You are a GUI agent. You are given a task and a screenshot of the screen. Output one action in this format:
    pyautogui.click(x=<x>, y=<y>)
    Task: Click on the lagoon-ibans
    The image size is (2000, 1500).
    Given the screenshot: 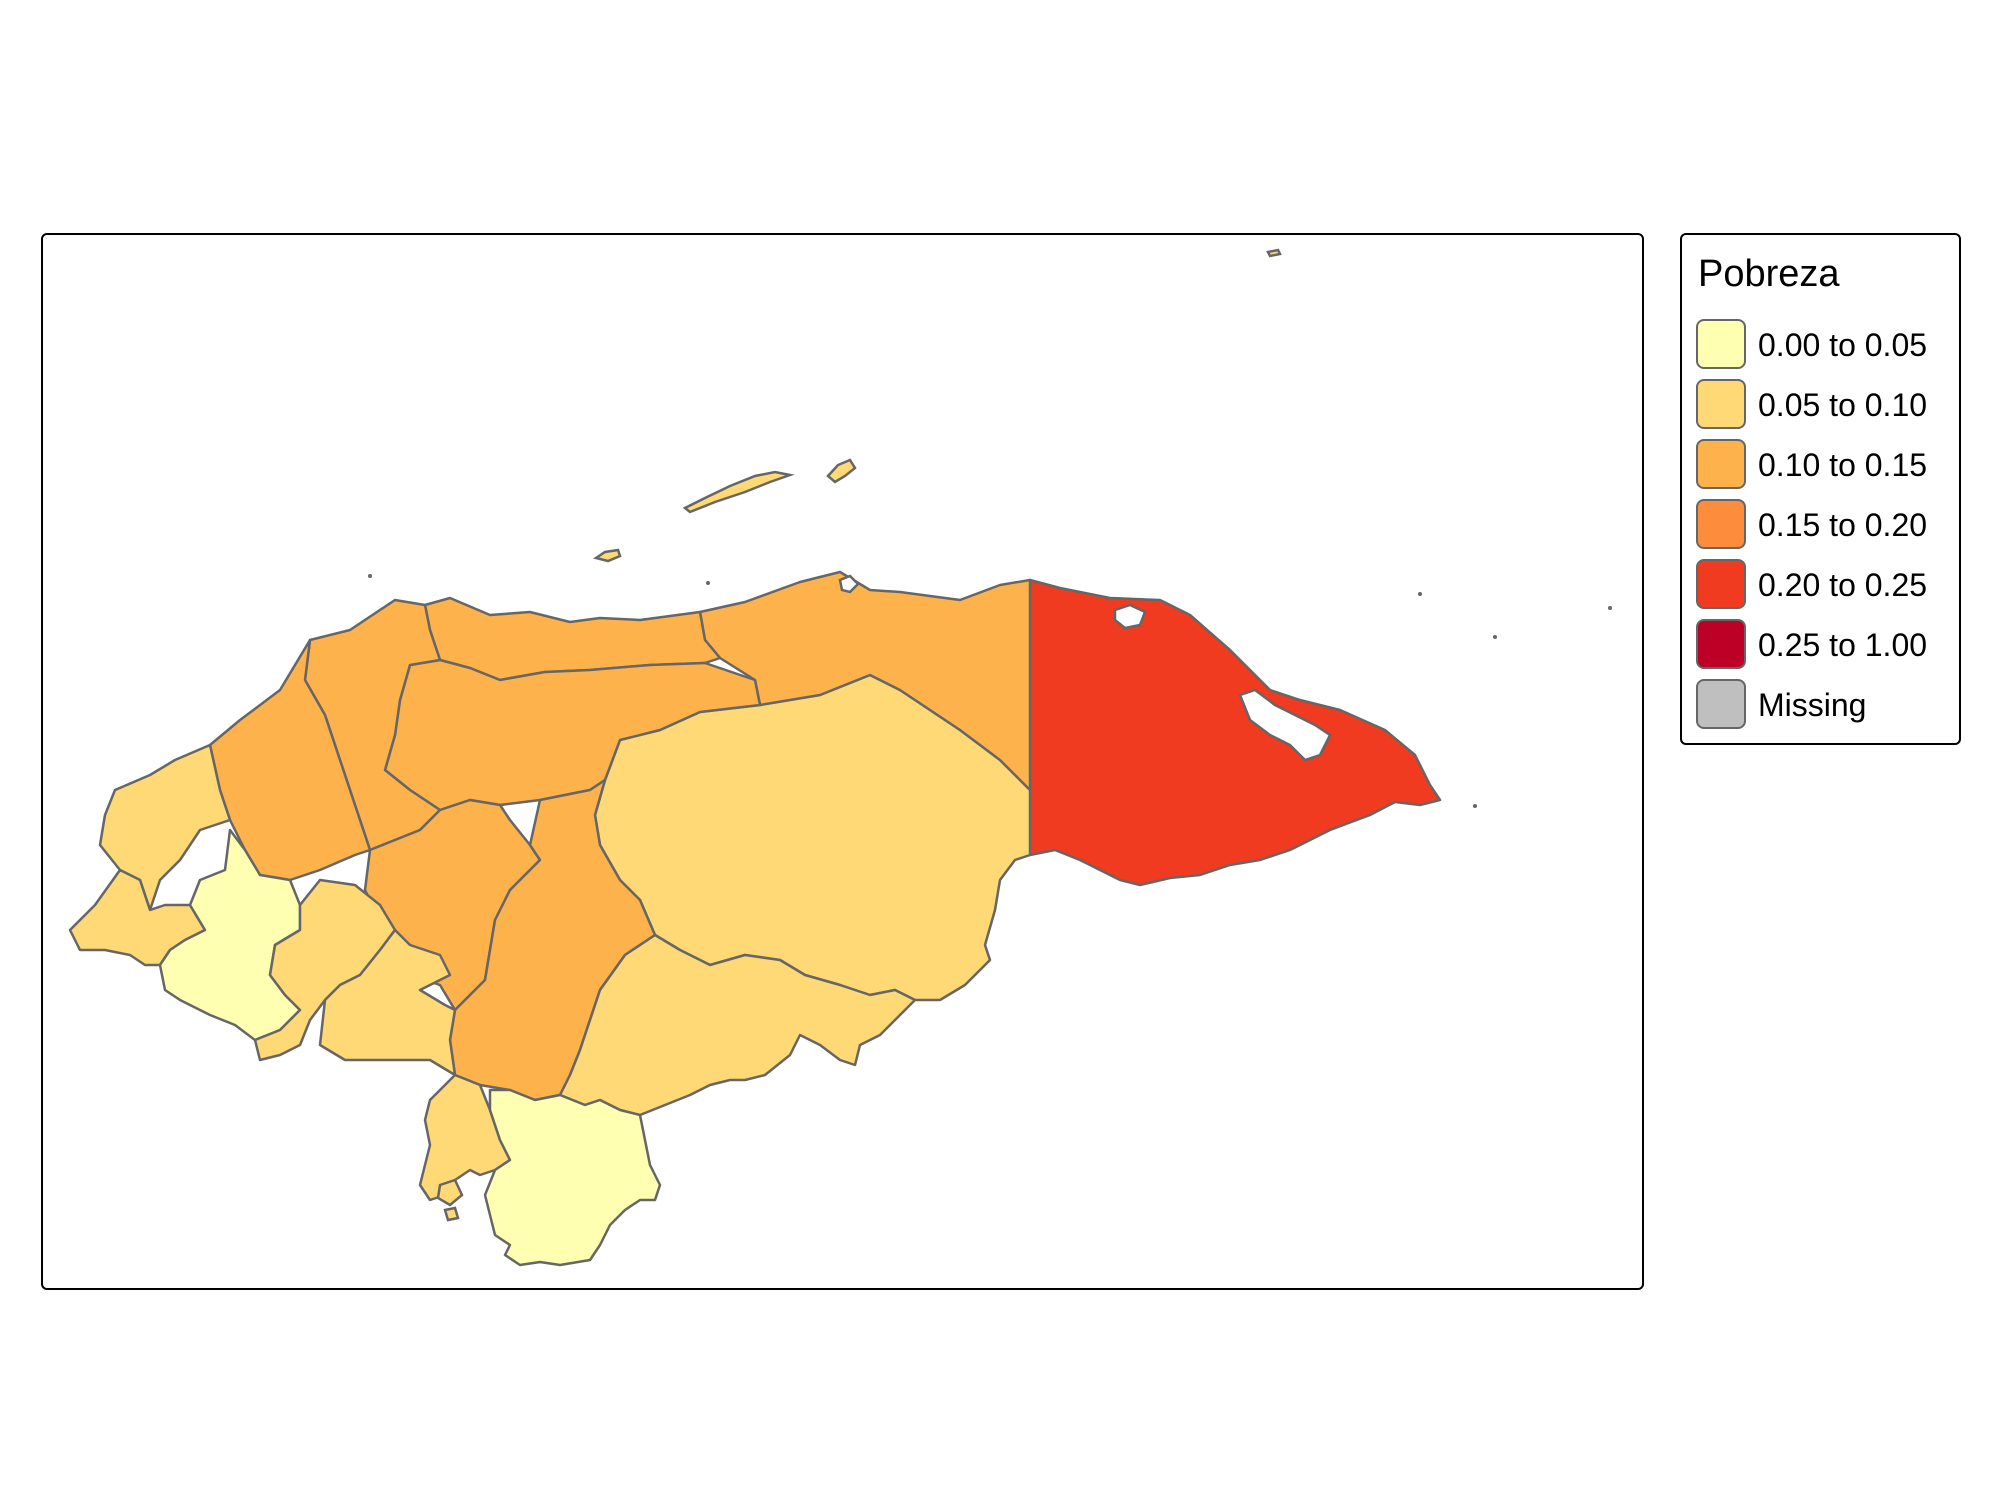 What is the action you would take?
    pyautogui.click(x=849, y=584)
    